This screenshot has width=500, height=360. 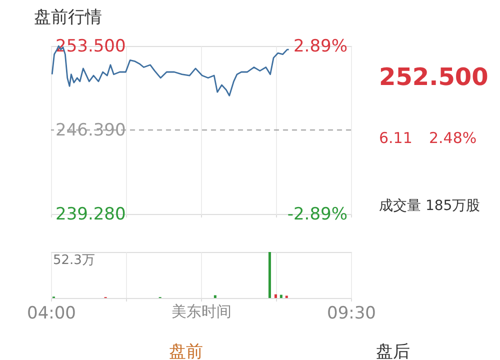 I want to click on text: 6.11, so click(x=395, y=138).